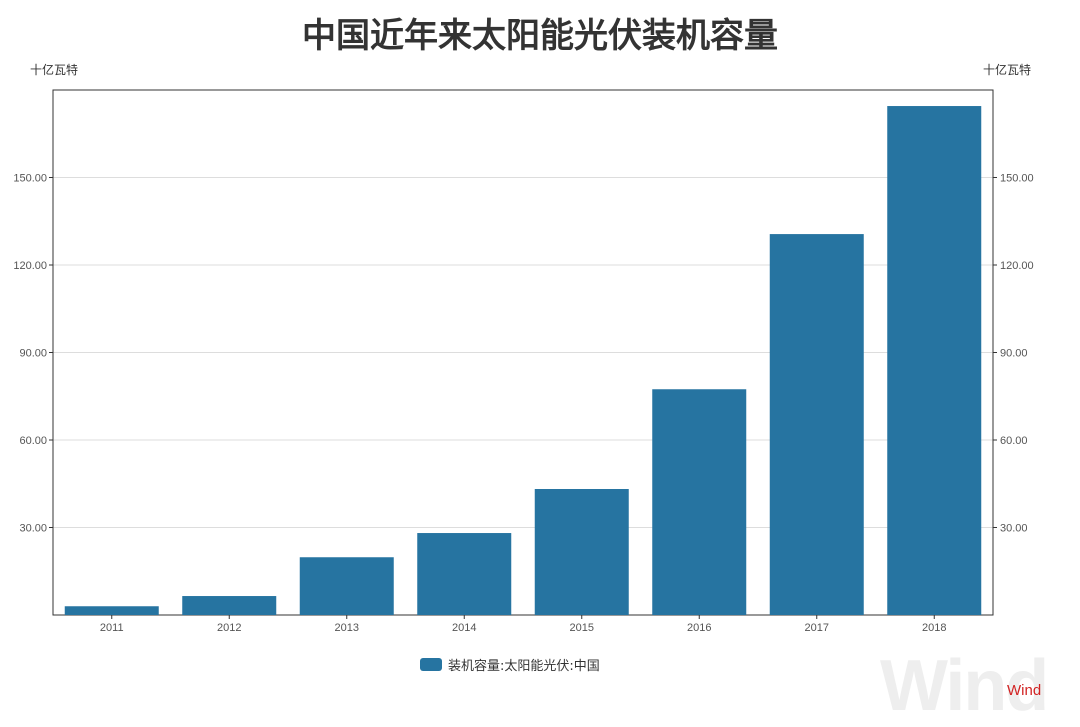 Image resolution: width=1080 pixels, height=727 pixels. Describe the element at coordinates (54, 70) in the screenshot. I see `y-axis-unit-left: 十亿瓦特` at that location.